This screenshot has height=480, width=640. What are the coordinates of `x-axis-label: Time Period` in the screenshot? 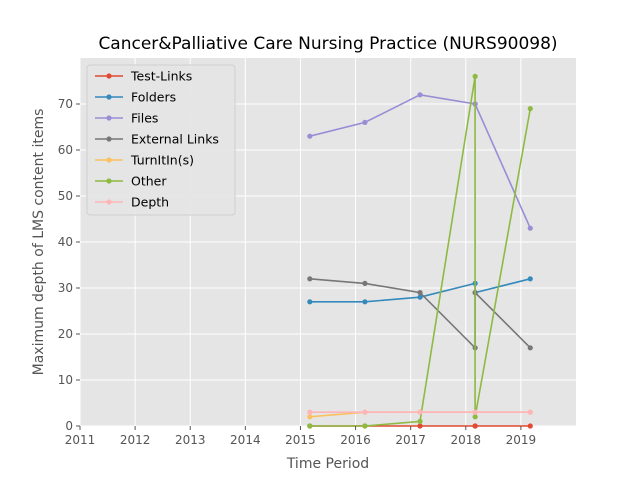 It's located at (327, 464).